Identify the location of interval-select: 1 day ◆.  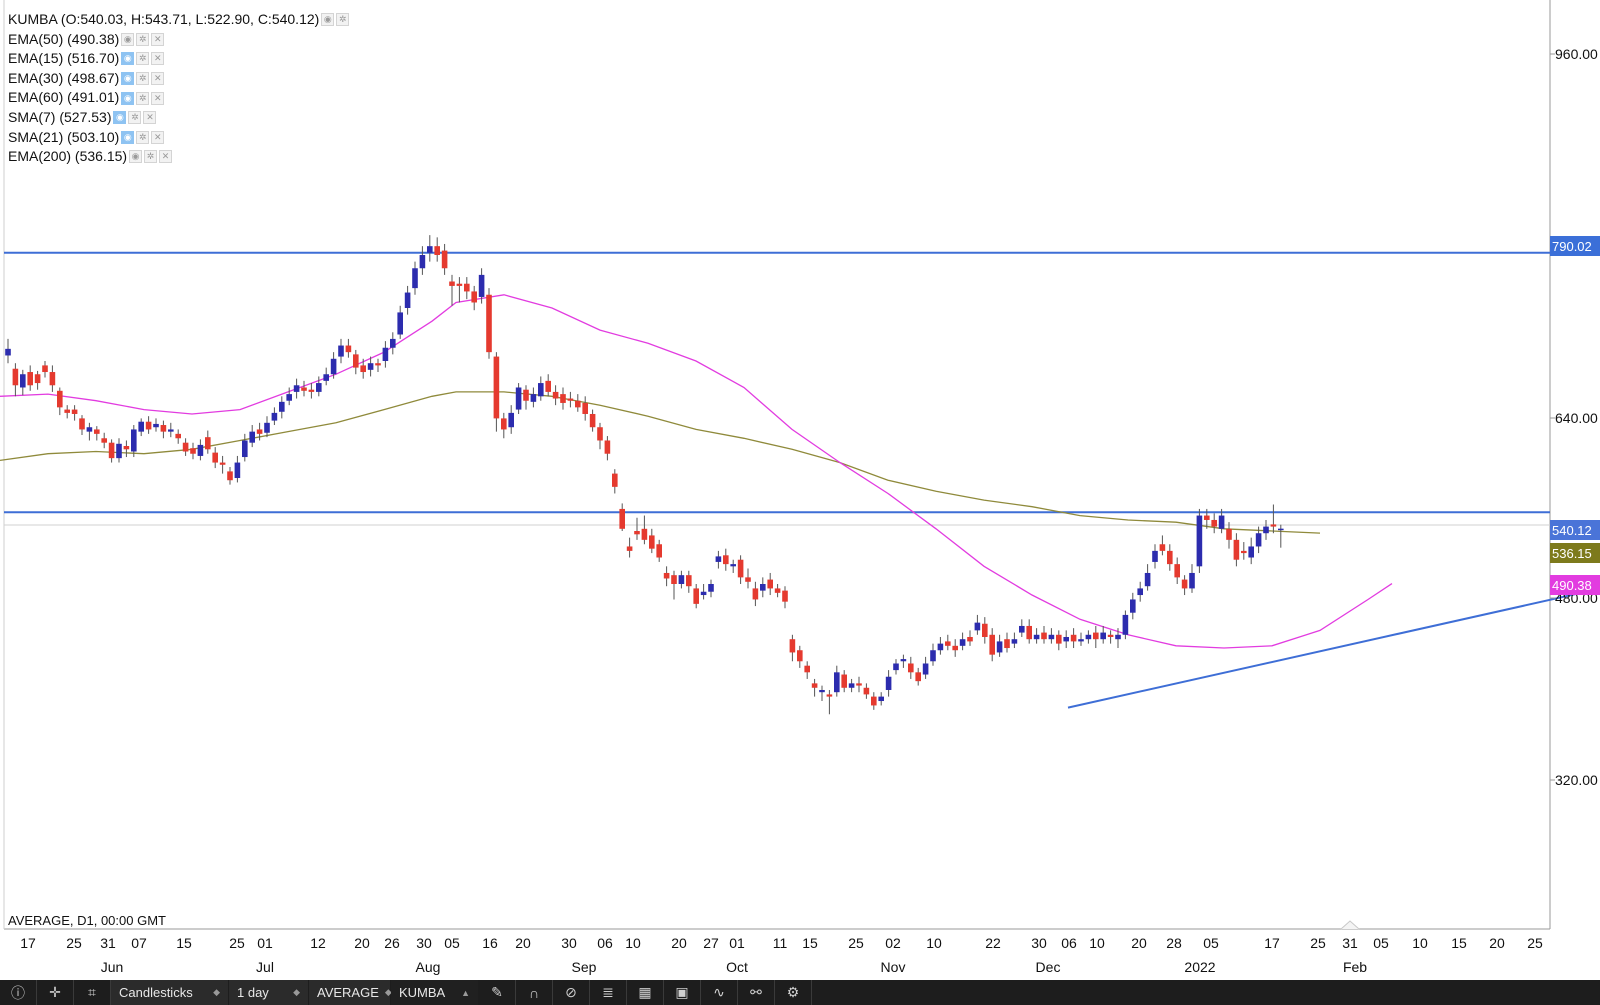
(269, 992).